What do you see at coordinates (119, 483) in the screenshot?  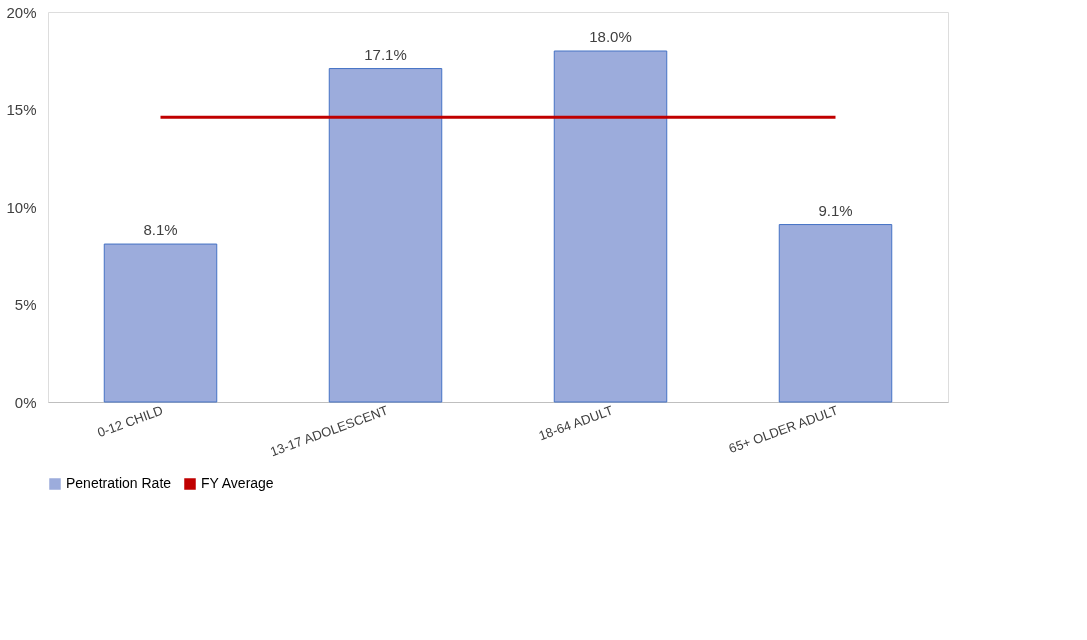 I see `legend-label: Penetration Rate` at bounding box center [119, 483].